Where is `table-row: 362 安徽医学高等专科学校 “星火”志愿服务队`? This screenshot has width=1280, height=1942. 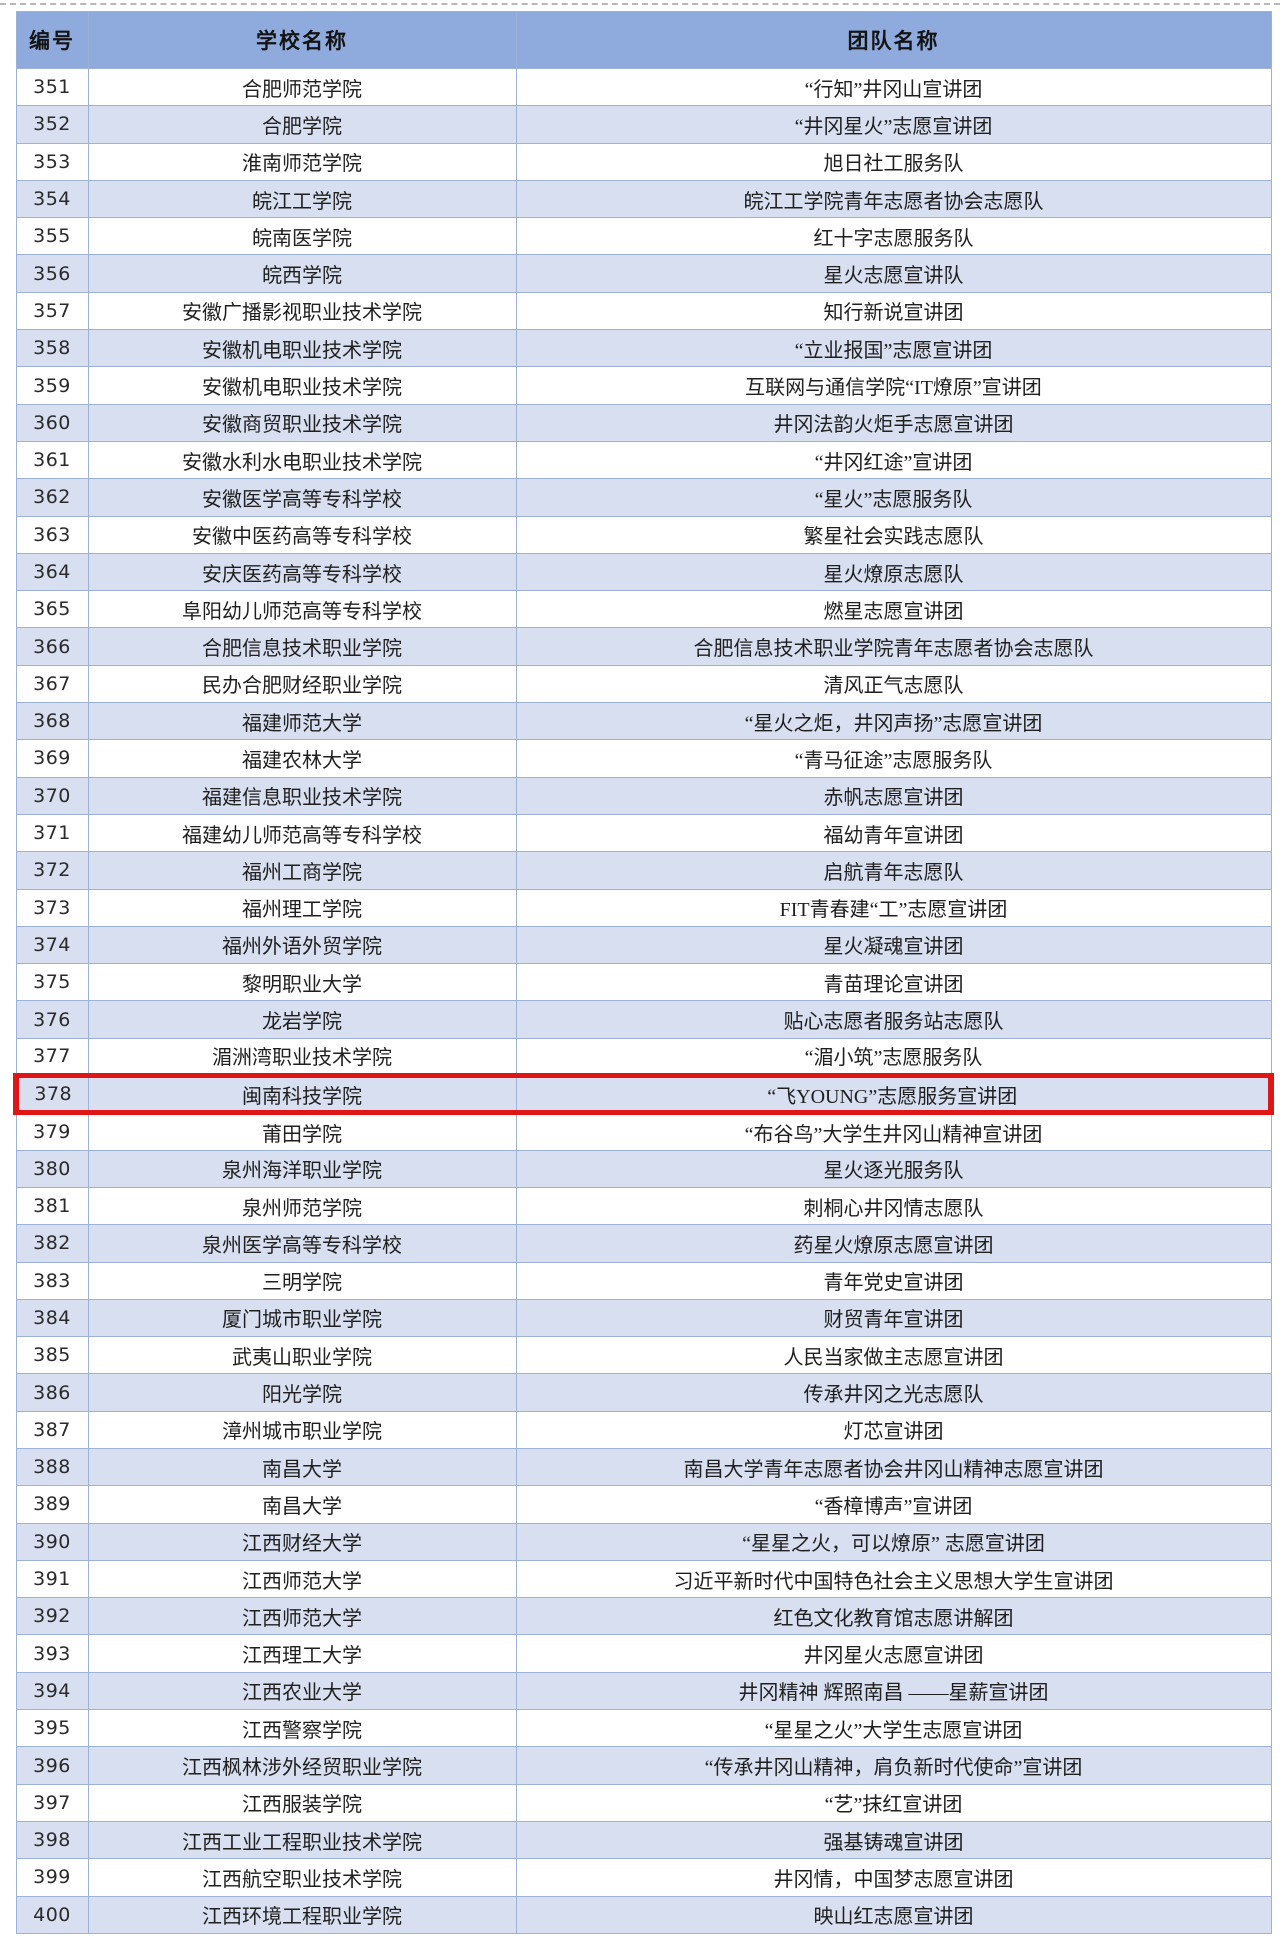
table-row: 362 安徽医学高等专科学校 “星火”志愿服务队 is located at coordinates (643, 497).